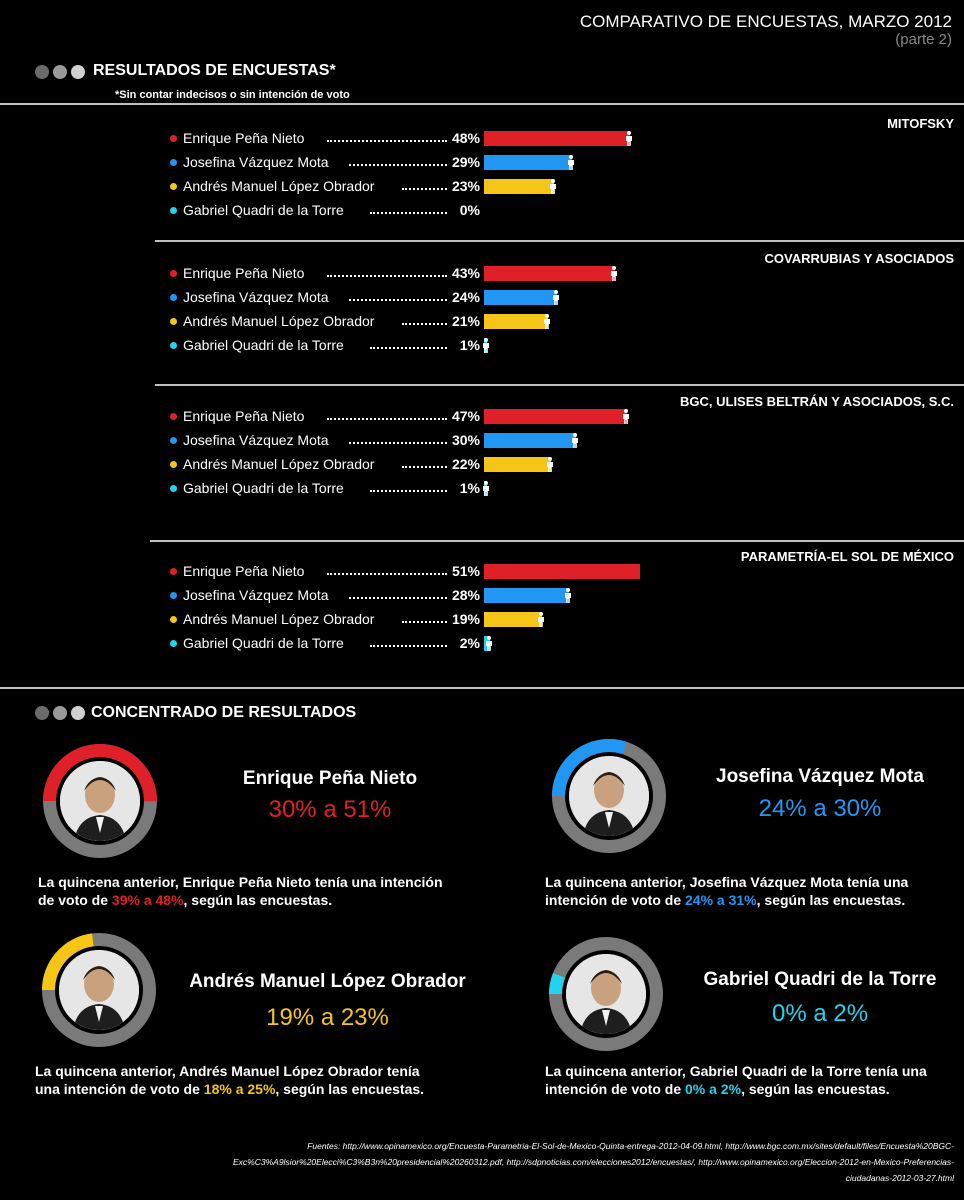  I want to click on value-label: 22%, so click(465, 464).